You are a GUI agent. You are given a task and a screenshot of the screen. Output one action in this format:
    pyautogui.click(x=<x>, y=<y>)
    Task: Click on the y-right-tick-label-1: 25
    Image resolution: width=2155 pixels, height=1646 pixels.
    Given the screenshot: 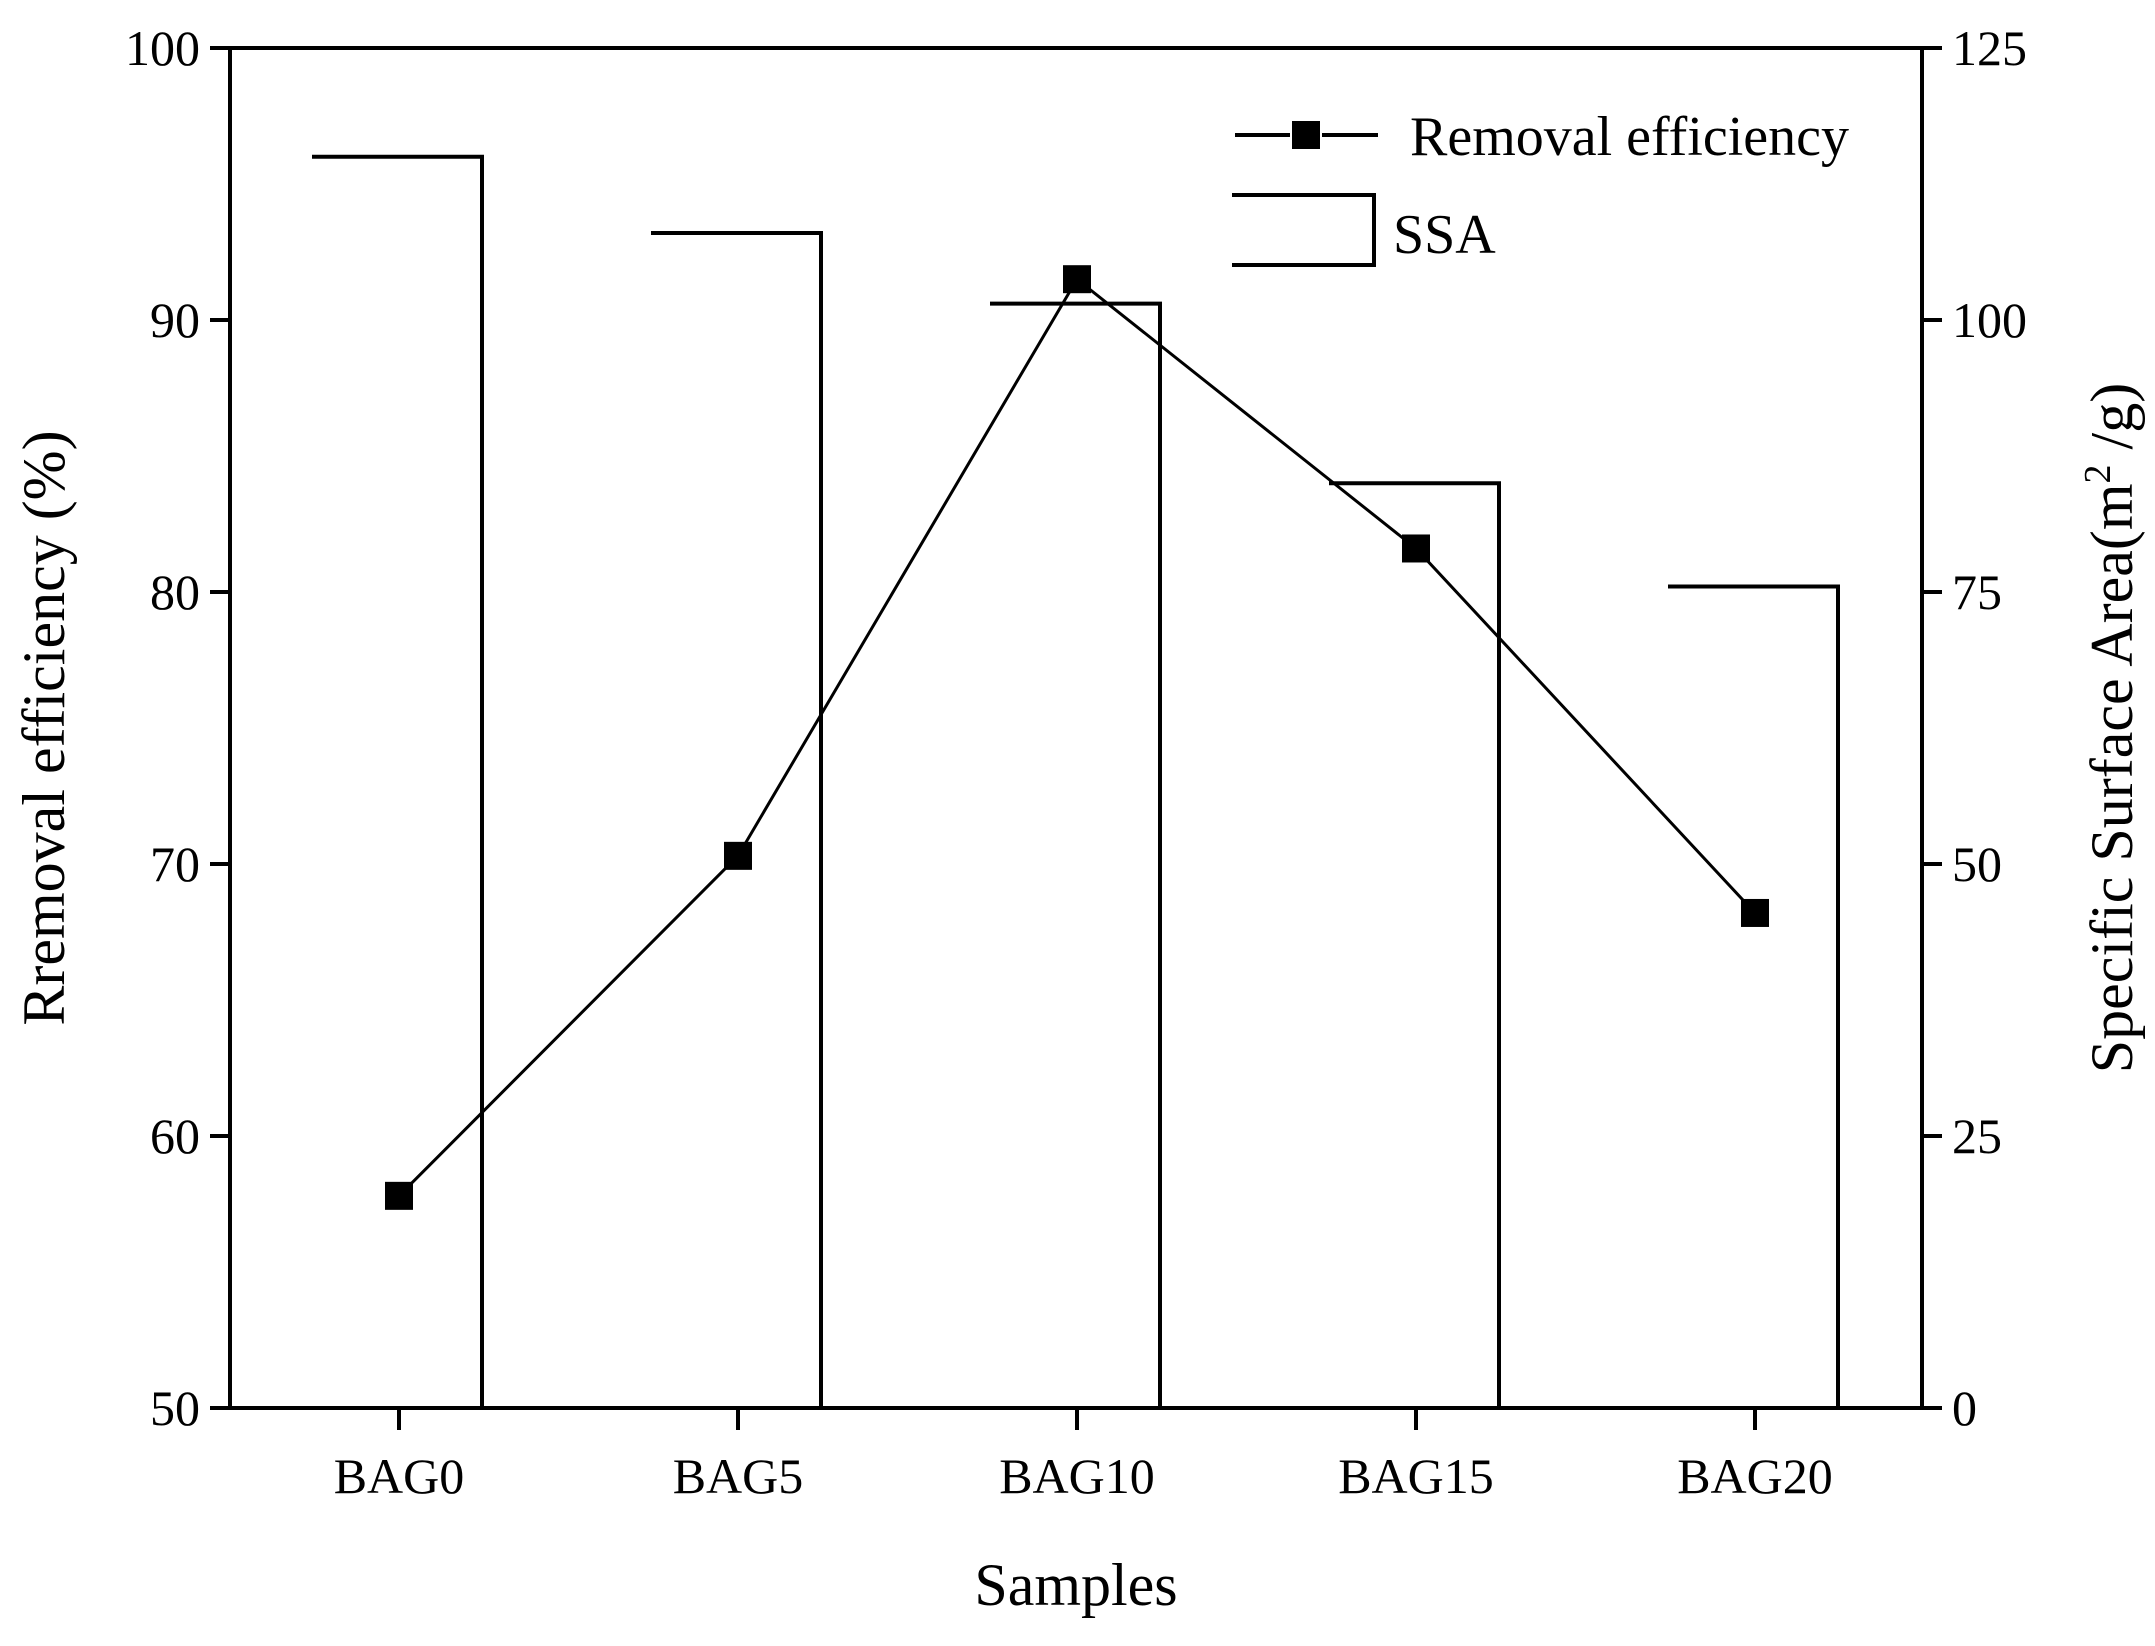 What is the action you would take?
    pyautogui.click(x=1977, y=1136)
    